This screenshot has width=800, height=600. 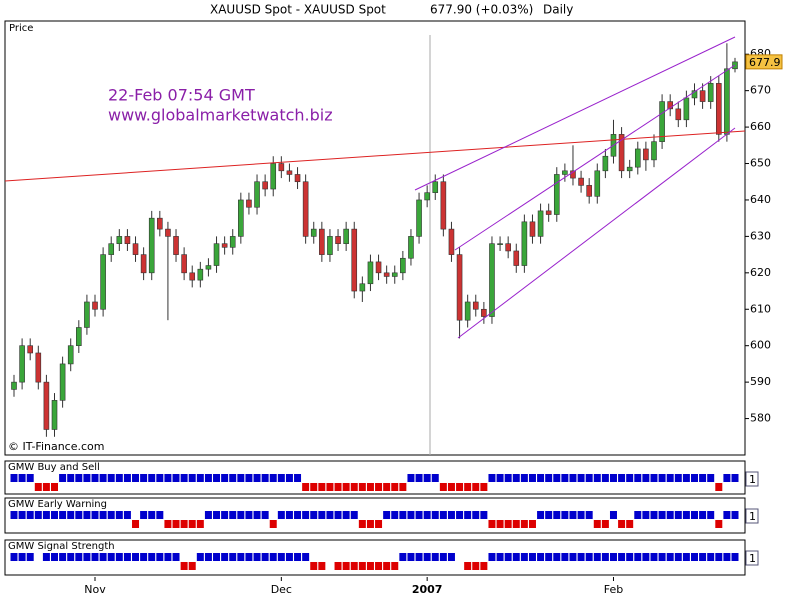 What do you see at coordinates (752, 558) in the screenshot?
I see `level-box` at bounding box center [752, 558].